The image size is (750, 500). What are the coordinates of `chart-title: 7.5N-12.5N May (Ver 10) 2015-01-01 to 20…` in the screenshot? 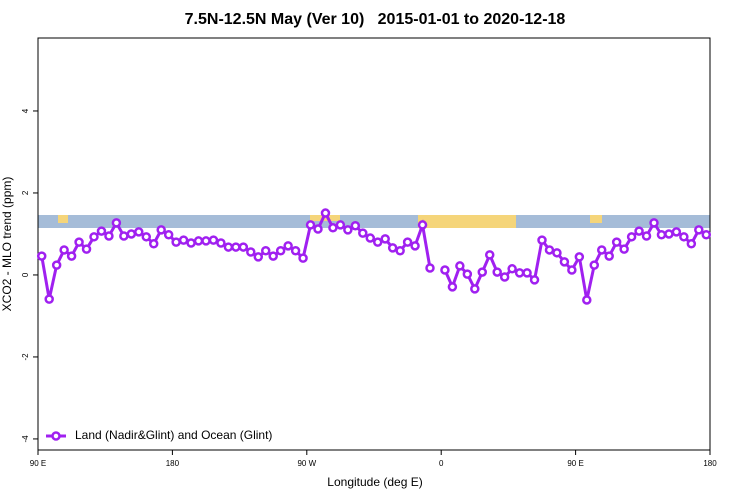 It's located at (375, 19).